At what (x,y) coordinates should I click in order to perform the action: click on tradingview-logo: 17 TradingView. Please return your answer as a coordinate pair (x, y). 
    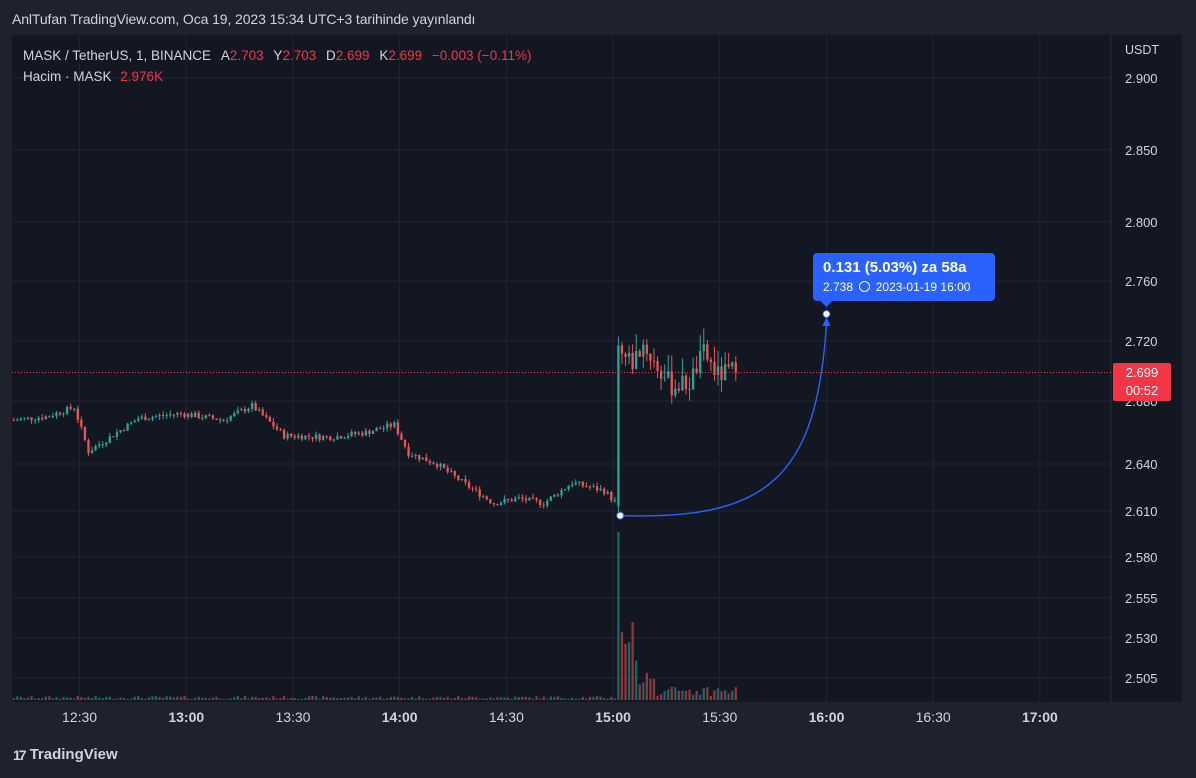
    Looking at the image, I should click on (65, 754).